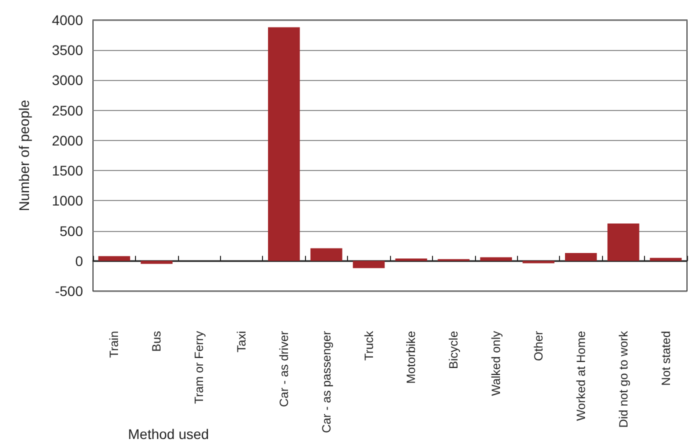  I want to click on x-tick-label: Train, so click(114, 344).